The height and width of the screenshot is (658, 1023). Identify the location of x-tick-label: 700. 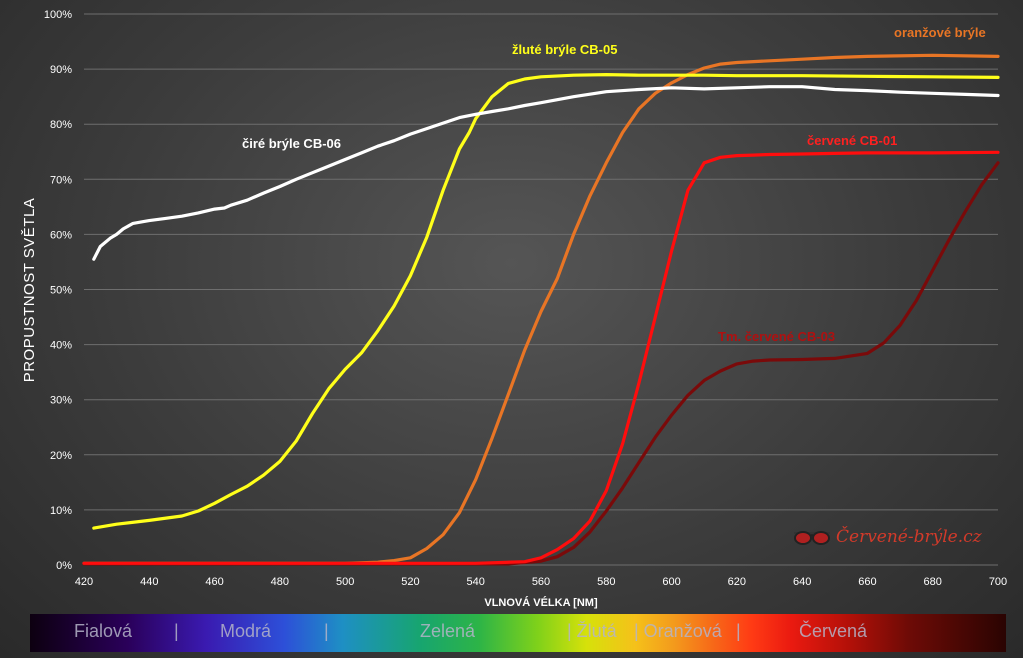
(998, 582).